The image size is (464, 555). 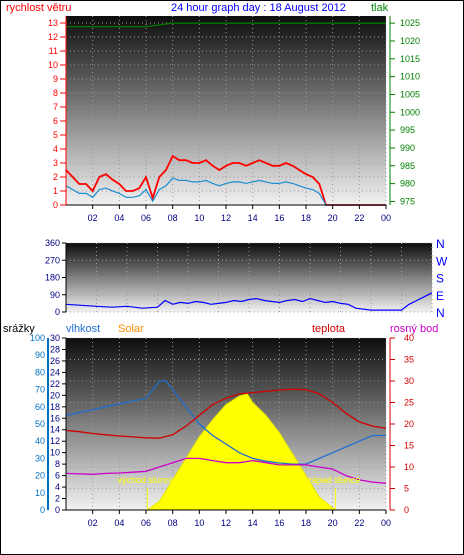 What do you see at coordinates (329, 329) in the screenshot?
I see `temperature-label: teplota` at bounding box center [329, 329].